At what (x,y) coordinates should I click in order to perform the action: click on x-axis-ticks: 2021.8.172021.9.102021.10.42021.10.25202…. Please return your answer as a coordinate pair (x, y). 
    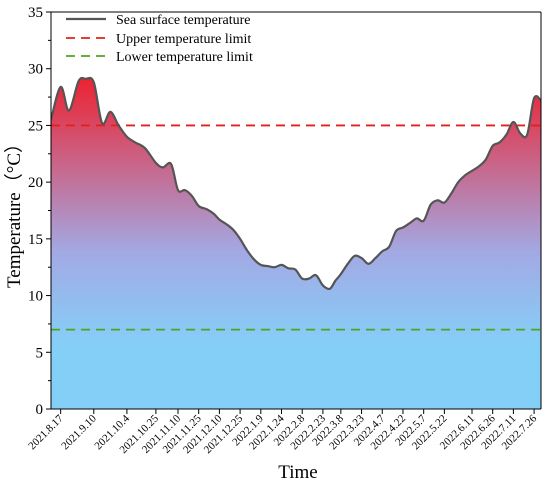
    Looking at the image, I should click on (283, 432).